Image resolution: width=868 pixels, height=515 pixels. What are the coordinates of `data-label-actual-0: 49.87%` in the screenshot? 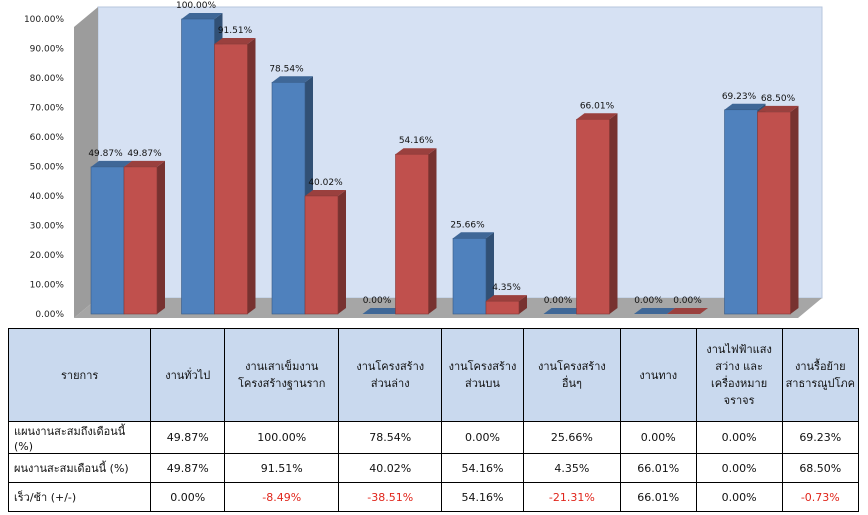 It's located at (144, 154).